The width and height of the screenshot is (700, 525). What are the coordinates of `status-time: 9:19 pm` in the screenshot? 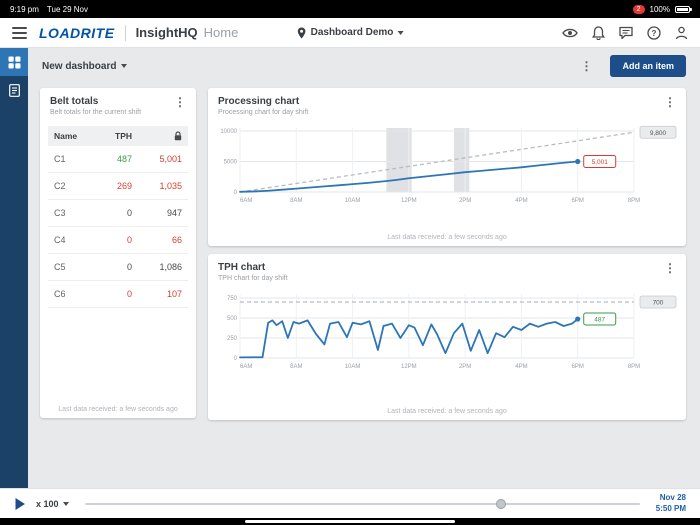 It's located at (24, 9).